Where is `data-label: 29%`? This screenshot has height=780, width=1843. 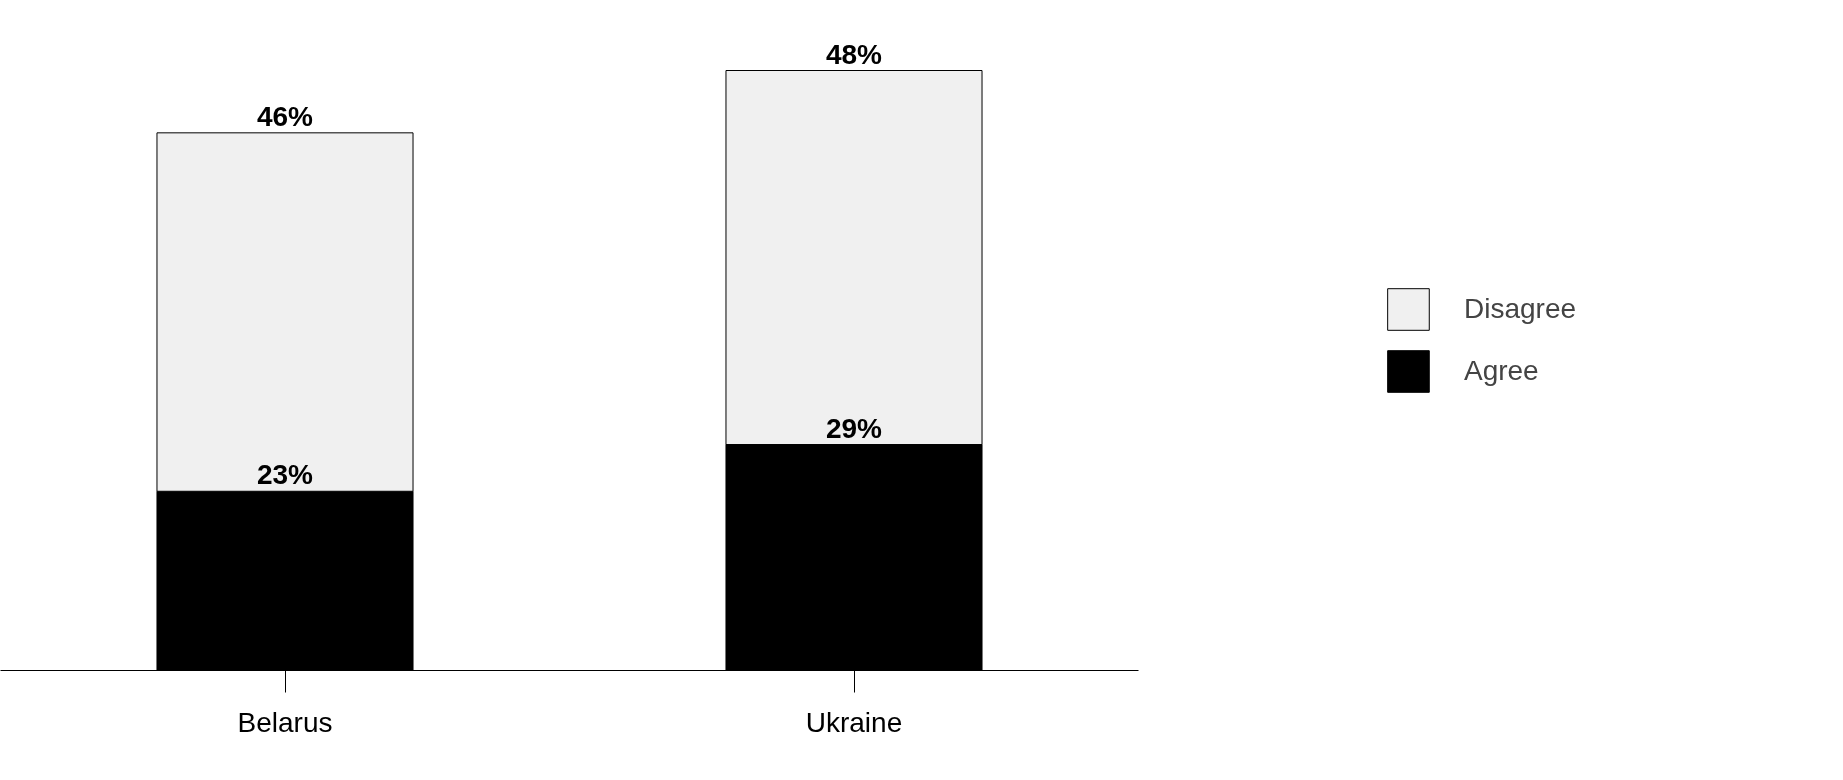 data-label: 29% is located at coordinates (854, 428).